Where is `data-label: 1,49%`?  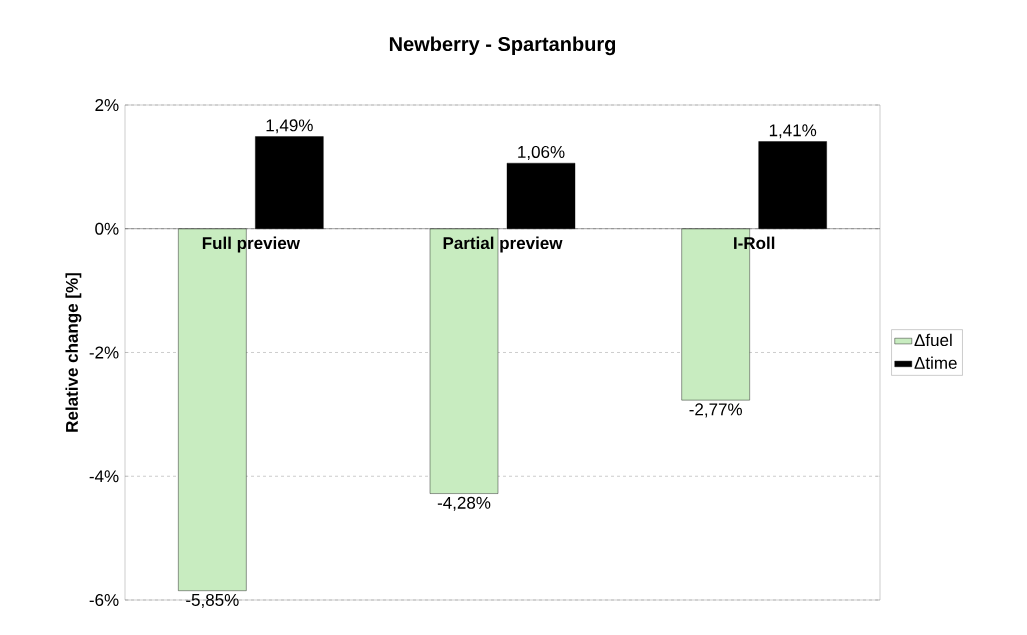
data-label: 1,49% is located at coordinates (289, 126).